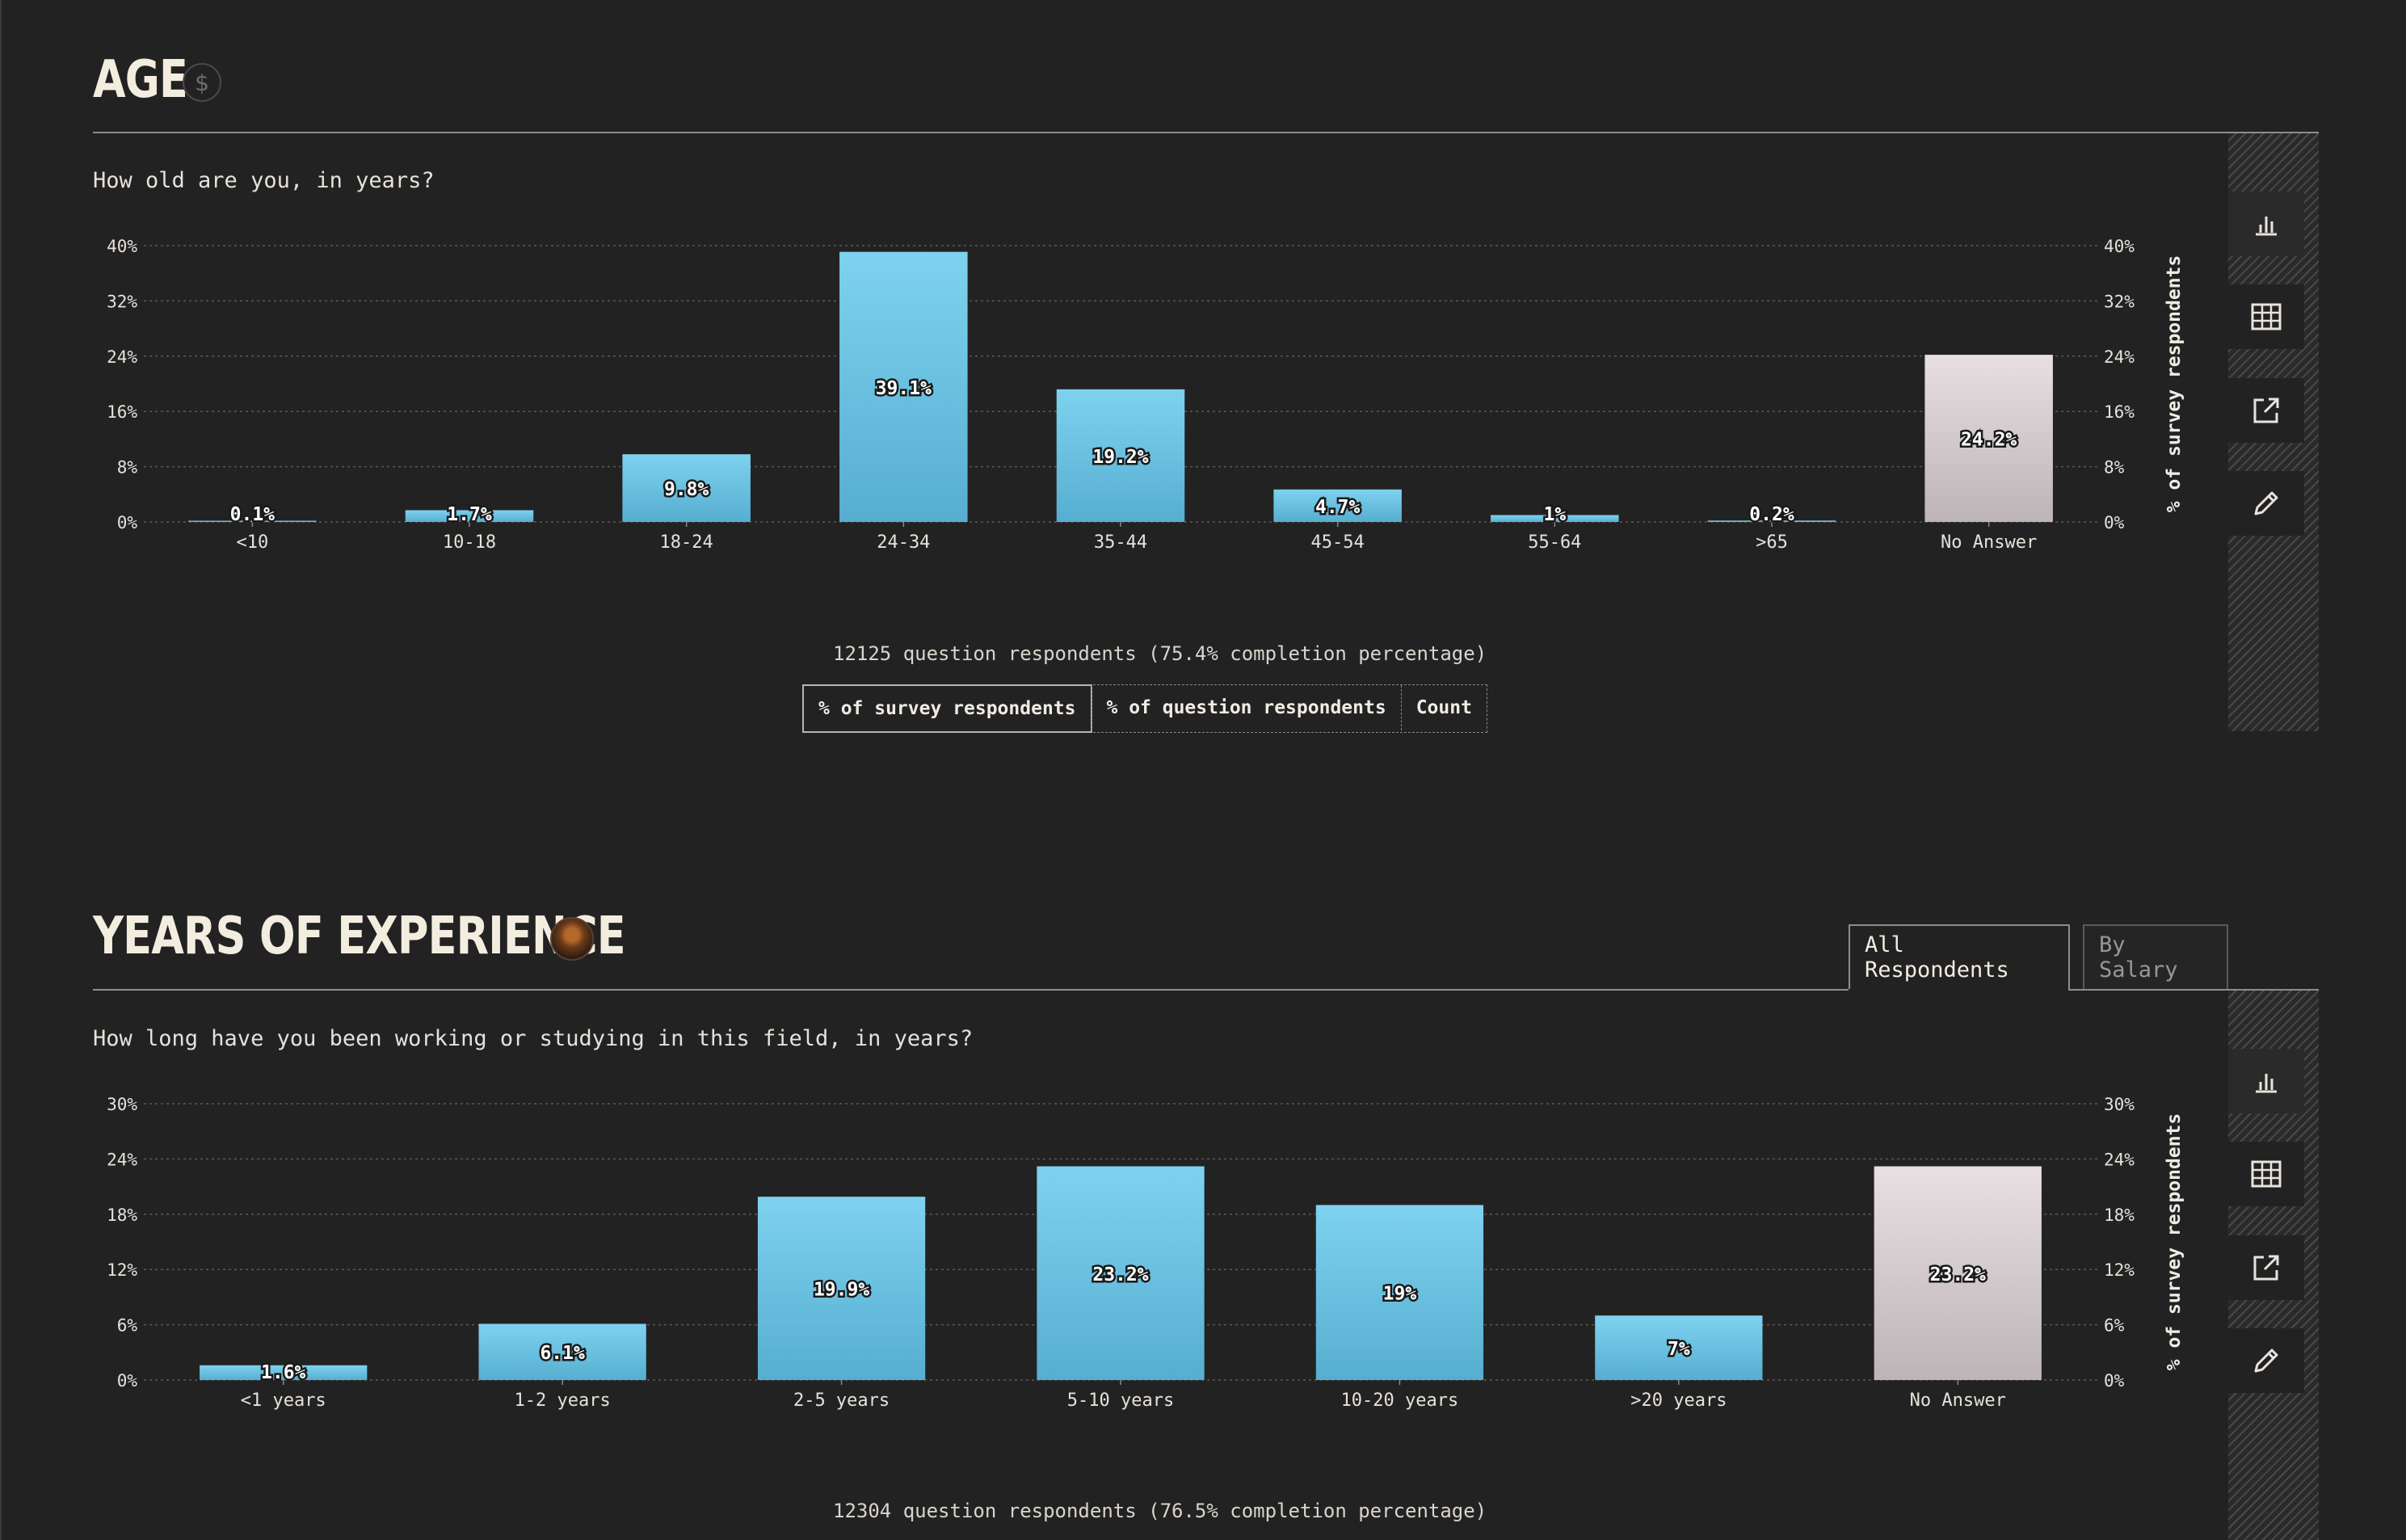 Image resolution: width=2406 pixels, height=1540 pixels. What do you see at coordinates (469, 542) in the screenshot?
I see `x-tick-label: 10-18` at bounding box center [469, 542].